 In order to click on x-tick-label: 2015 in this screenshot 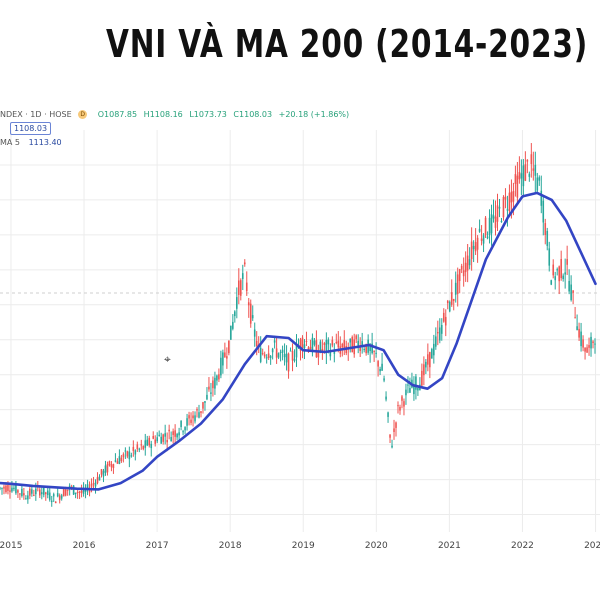, I will do `click(11, 546)`.